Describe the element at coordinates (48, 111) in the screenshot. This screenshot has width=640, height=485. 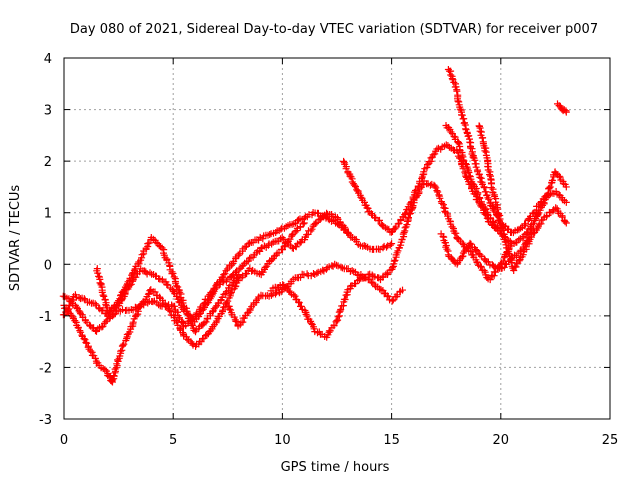
I see `y-tick-label: 3` at that location.